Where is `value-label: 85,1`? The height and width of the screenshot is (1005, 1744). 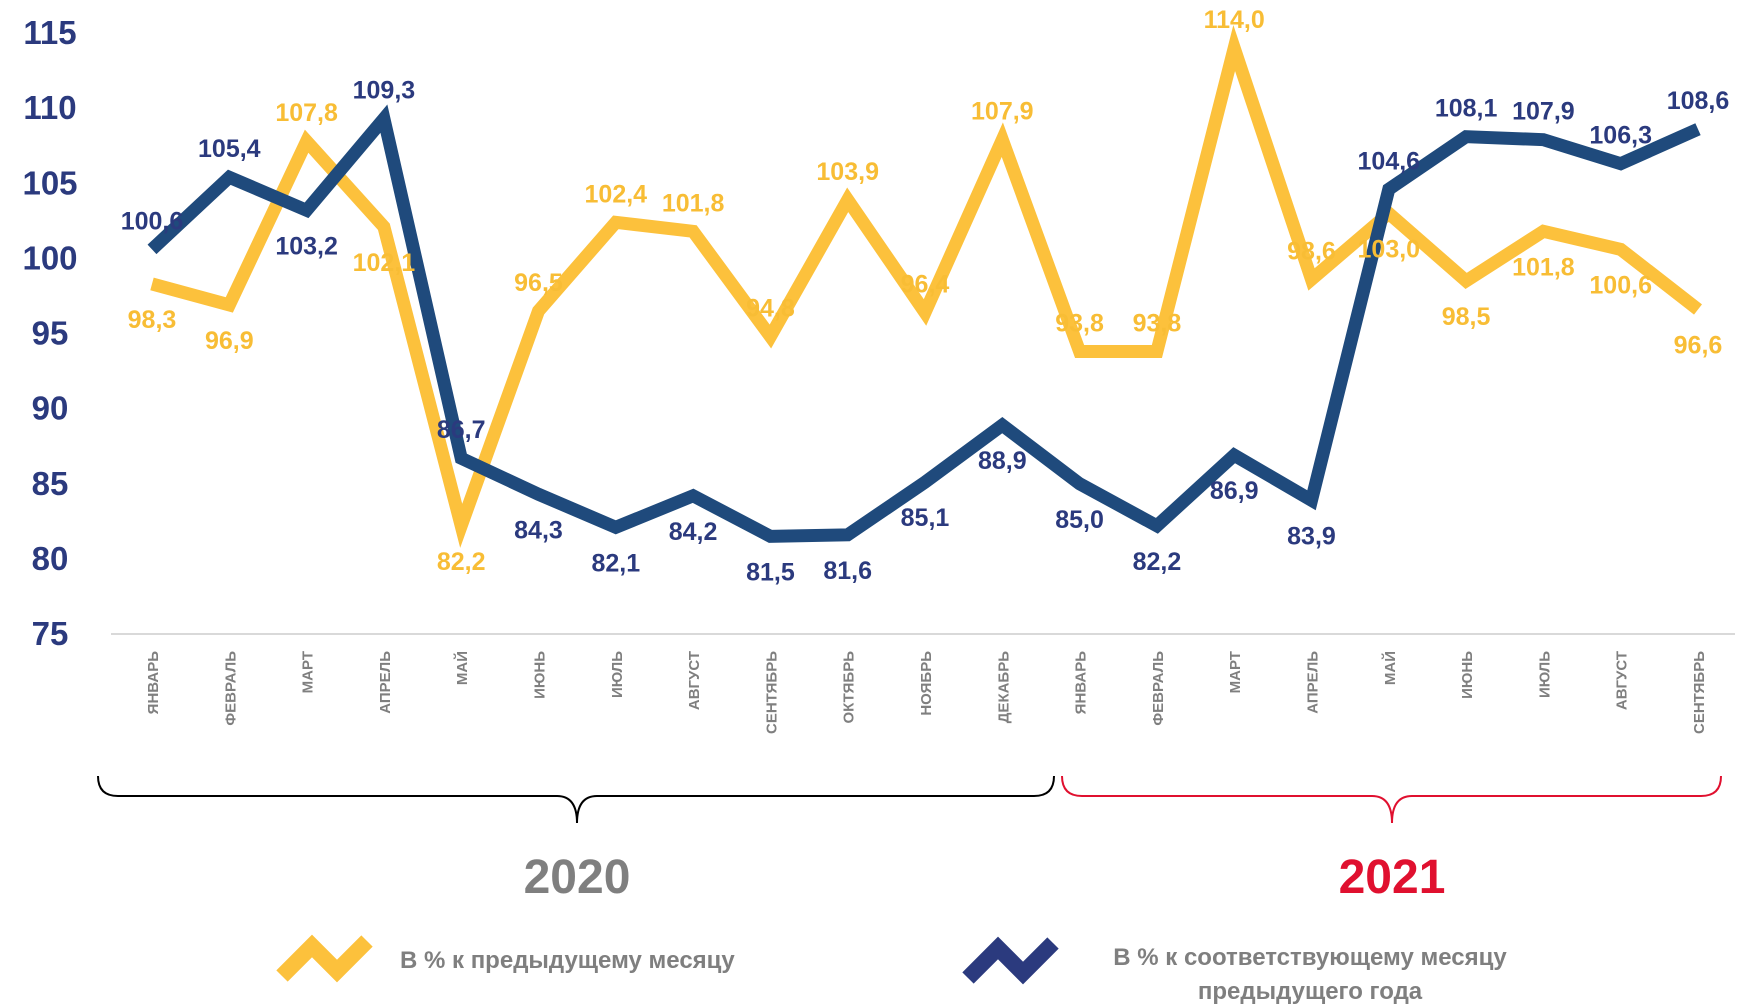
value-label: 85,1 is located at coordinates (925, 518).